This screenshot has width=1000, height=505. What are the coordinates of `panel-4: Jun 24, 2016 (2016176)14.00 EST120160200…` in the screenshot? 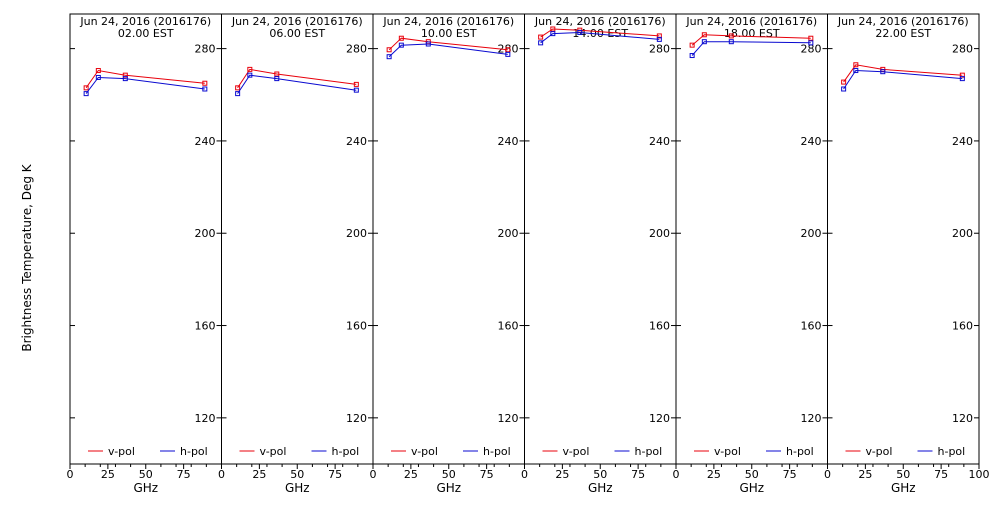 It's located at (599, 254).